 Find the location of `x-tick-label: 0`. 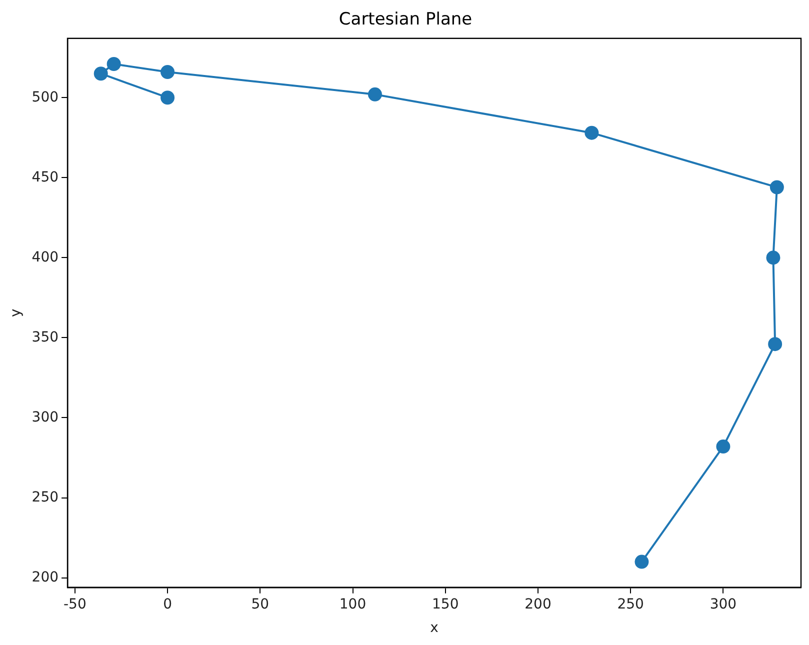

x-tick-label: 0 is located at coordinates (167, 604).